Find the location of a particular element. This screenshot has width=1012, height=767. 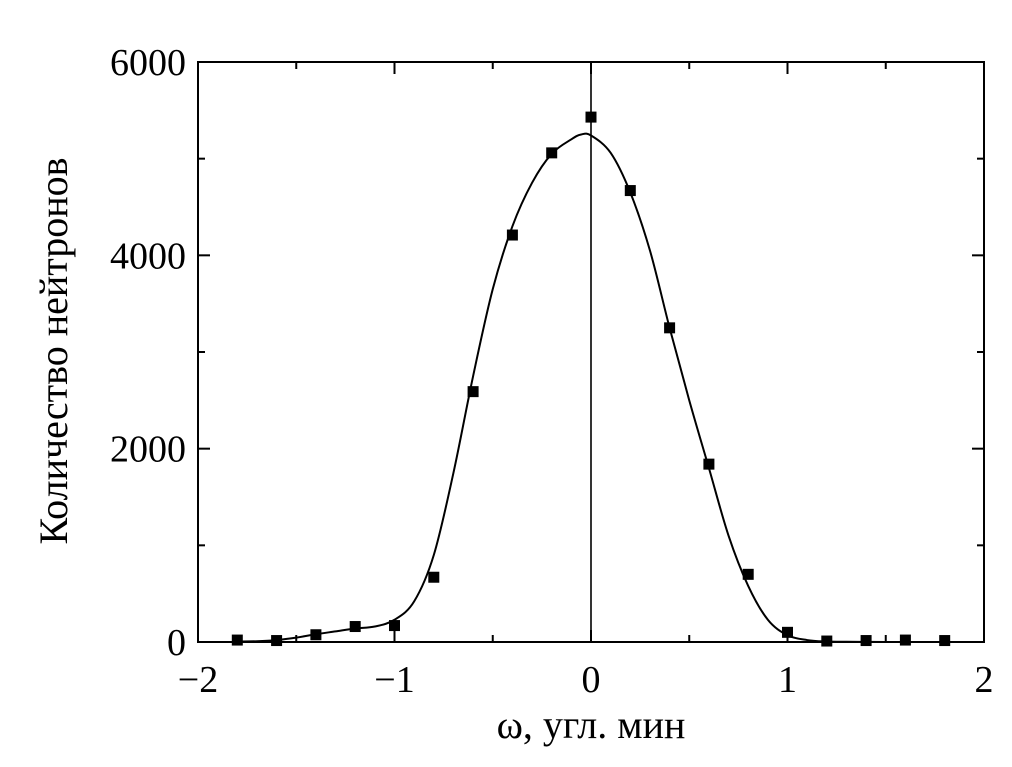

x-tick-label: −1 is located at coordinates (394, 680).